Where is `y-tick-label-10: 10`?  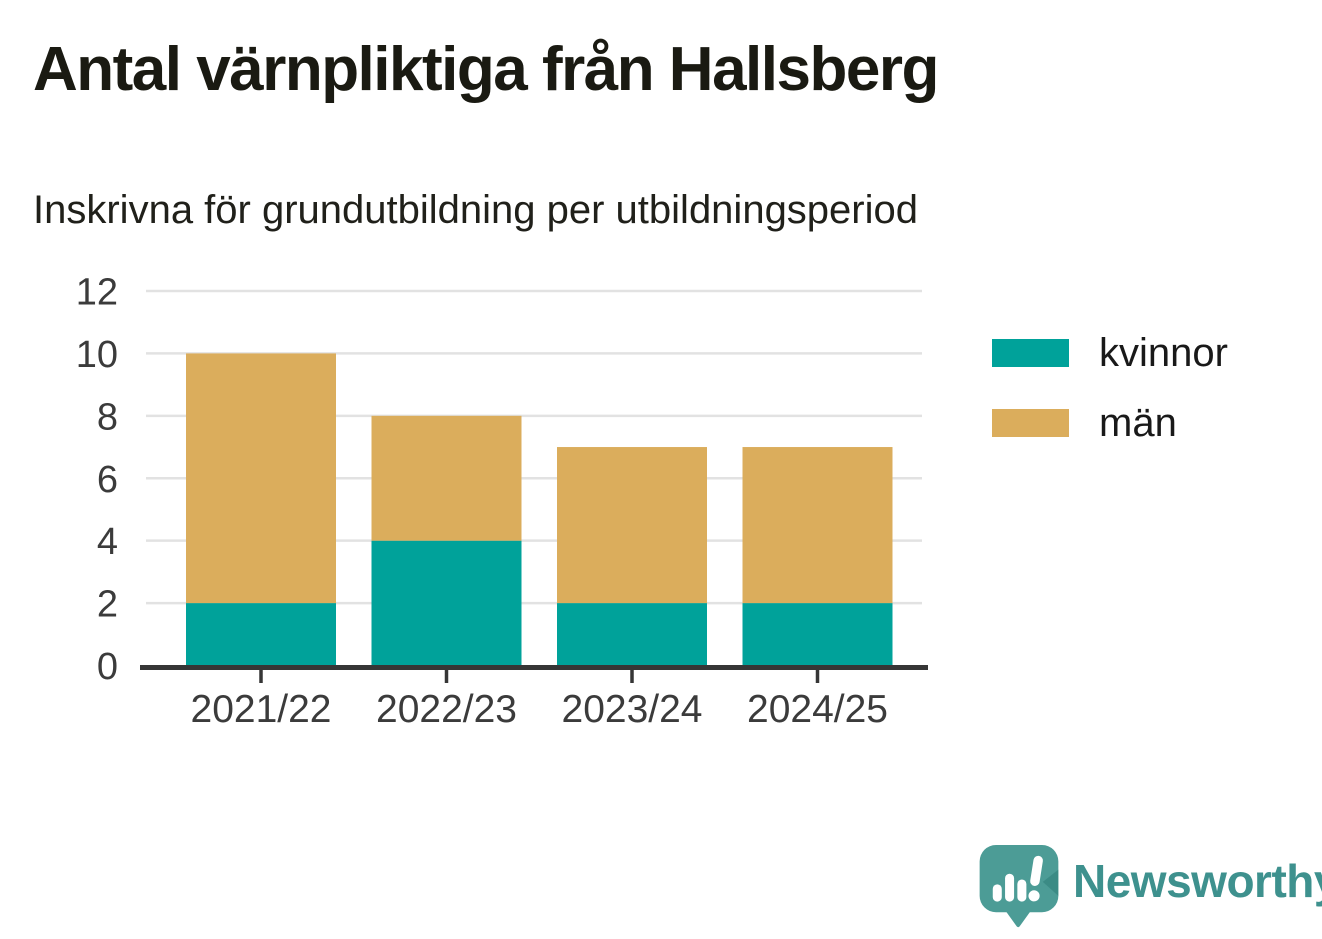
y-tick-label-10: 10 is located at coordinates (97, 355).